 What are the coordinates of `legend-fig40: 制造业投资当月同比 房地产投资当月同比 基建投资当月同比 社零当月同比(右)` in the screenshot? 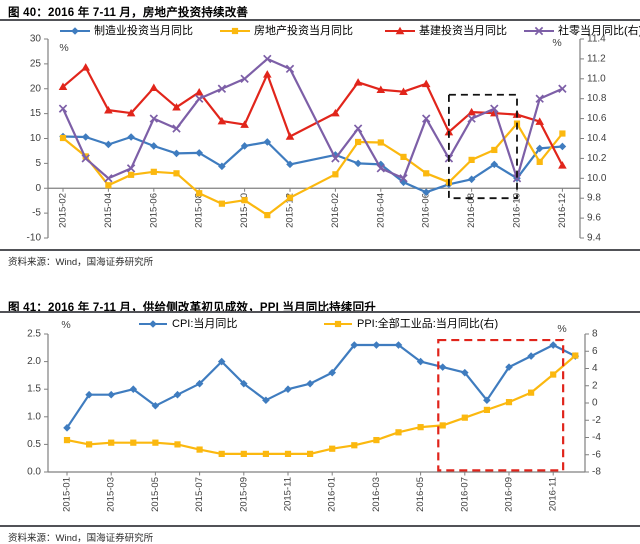 It's located at (350, 30).